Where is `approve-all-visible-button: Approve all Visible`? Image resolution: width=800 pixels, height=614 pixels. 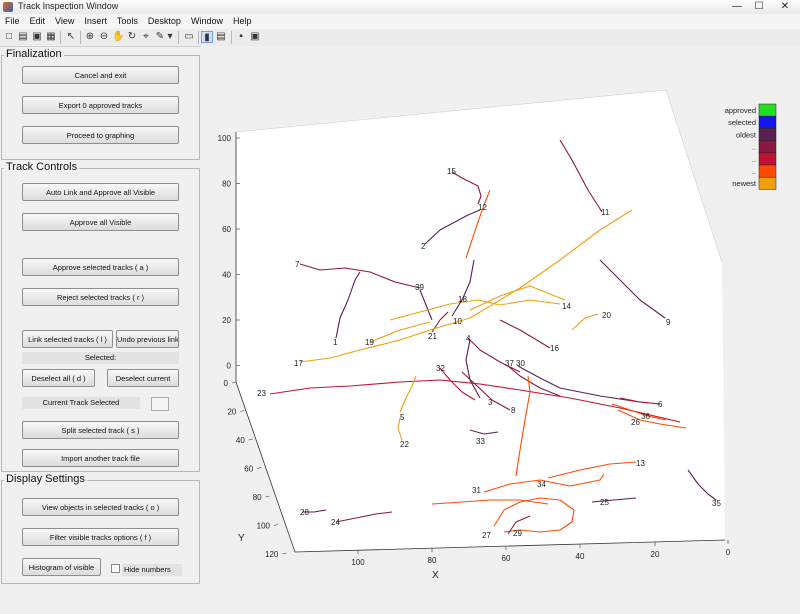
approve-all-visible-button: Approve all Visible is located at coordinates (100, 222).